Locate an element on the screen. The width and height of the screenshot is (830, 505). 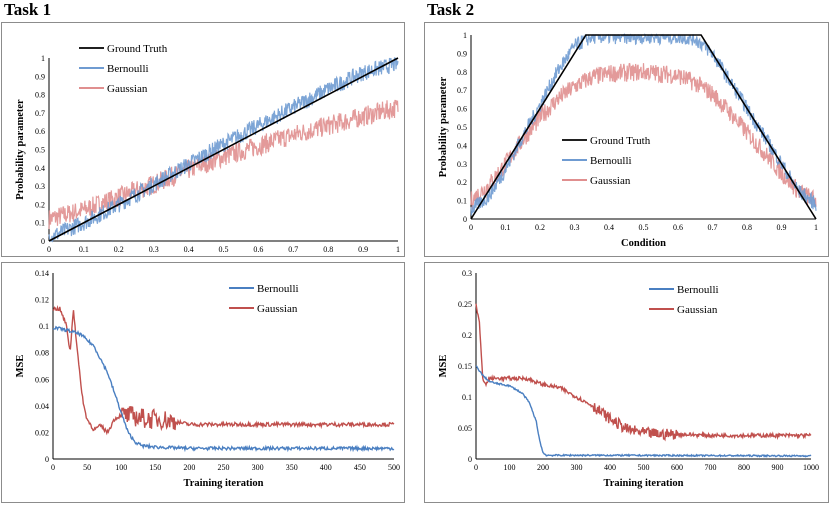
x-tick-label: 150 is located at coordinates (155, 467).